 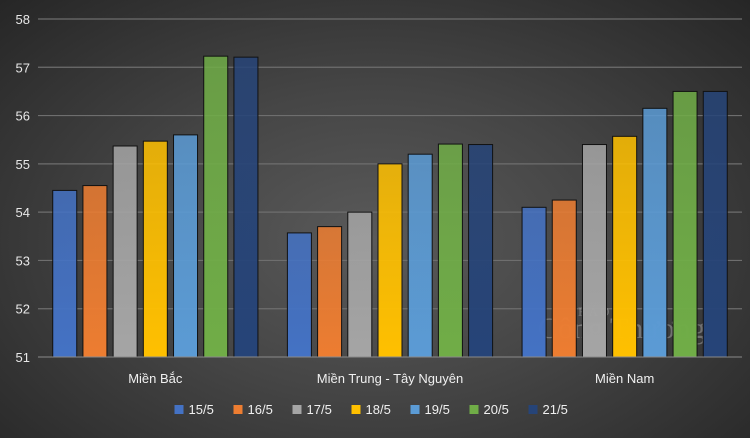 I want to click on category-labels: Miền Bắc Miền Trung - Tây Nguyên Miền Nam, so click(x=391, y=378).